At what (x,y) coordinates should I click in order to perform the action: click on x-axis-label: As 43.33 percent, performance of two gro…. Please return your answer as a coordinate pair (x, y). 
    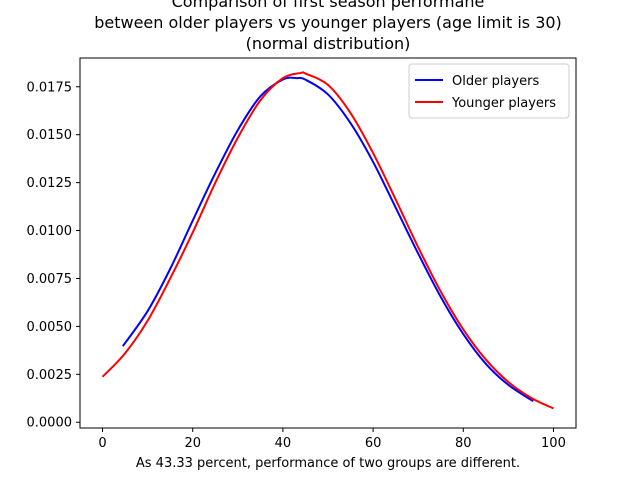
    Looking at the image, I should click on (328, 463).